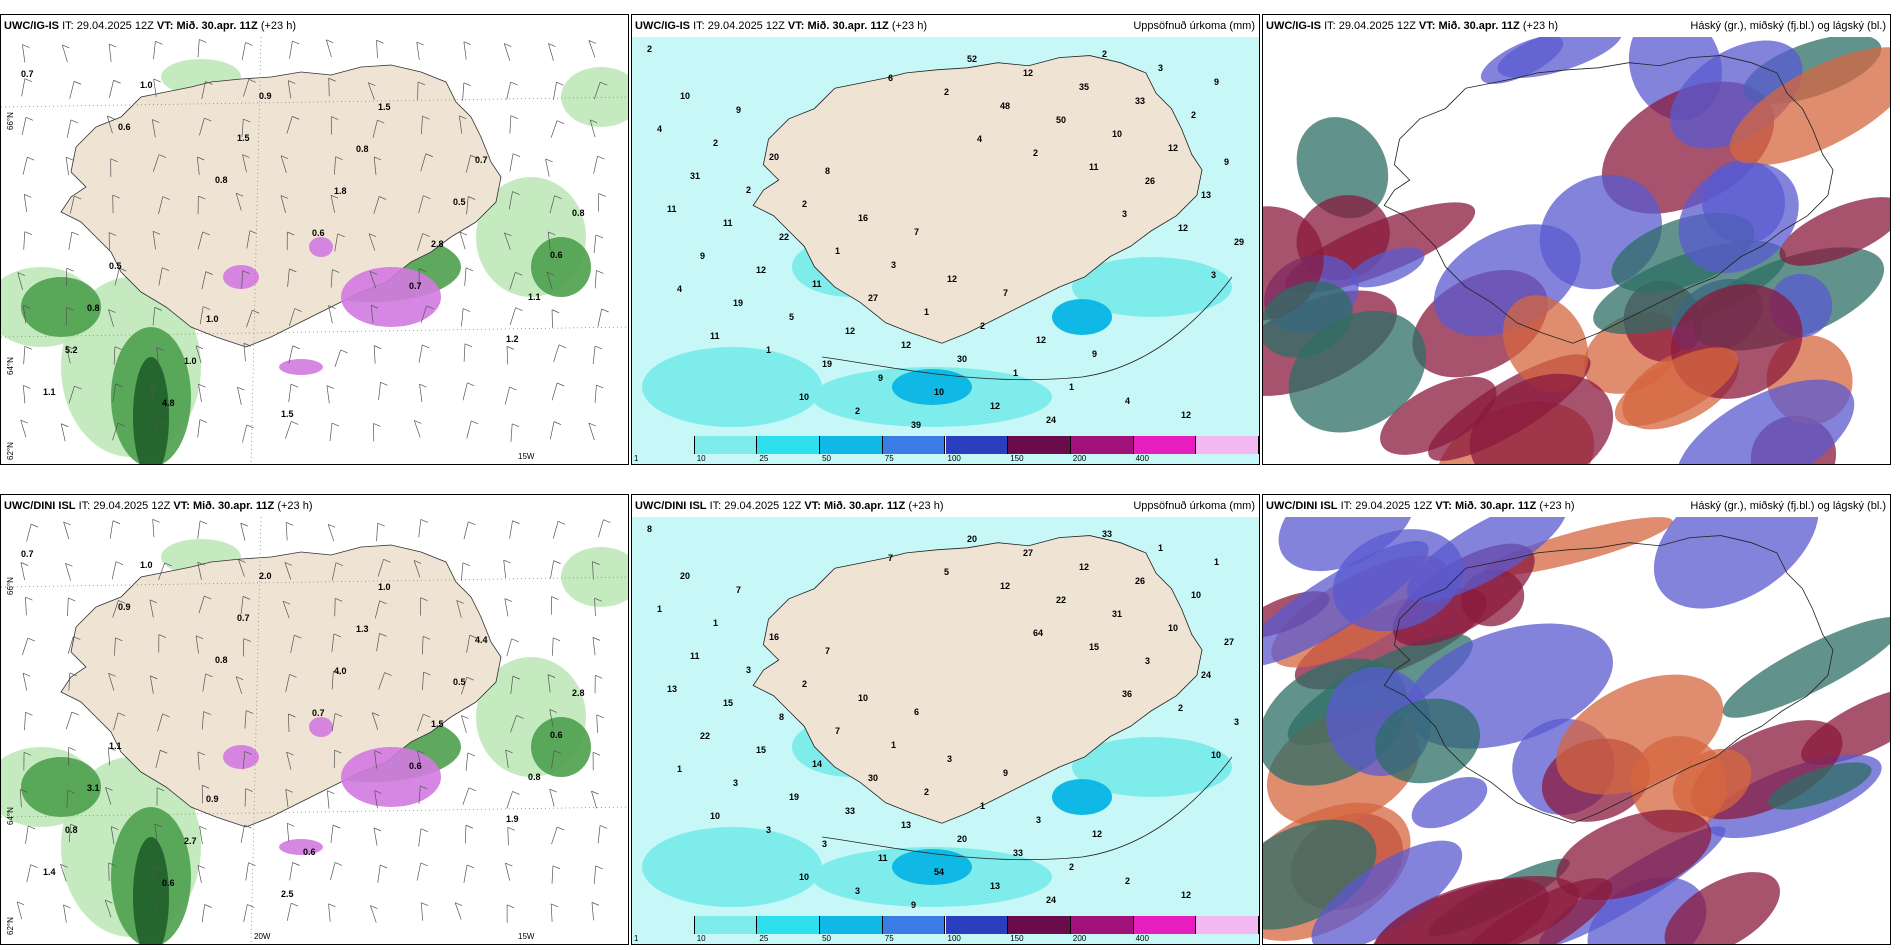 The height and width of the screenshot is (950, 1900). What do you see at coordinates (212, 319) in the screenshot?
I see `snow-value: 1.0` at bounding box center [212, 319].